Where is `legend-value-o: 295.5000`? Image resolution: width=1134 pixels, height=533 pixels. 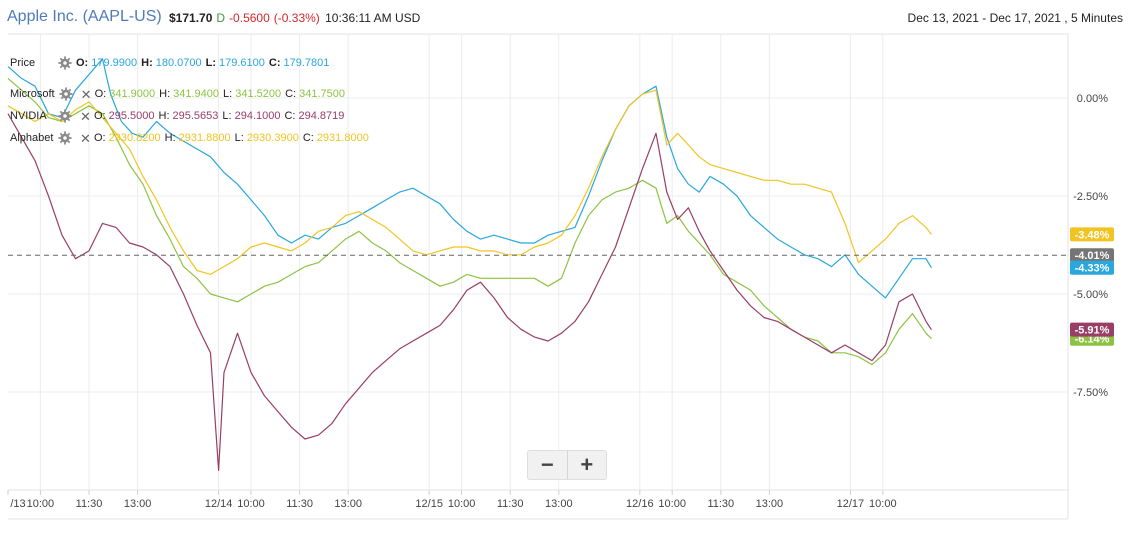
legend-value-o: 295.5000 is located at coordinates (131, 116).